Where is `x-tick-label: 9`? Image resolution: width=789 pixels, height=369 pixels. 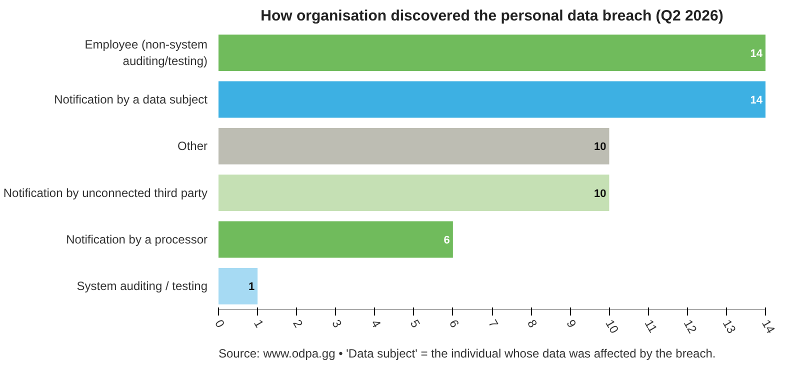
x-tick-label: 9 is located at coordinates (572, 323).